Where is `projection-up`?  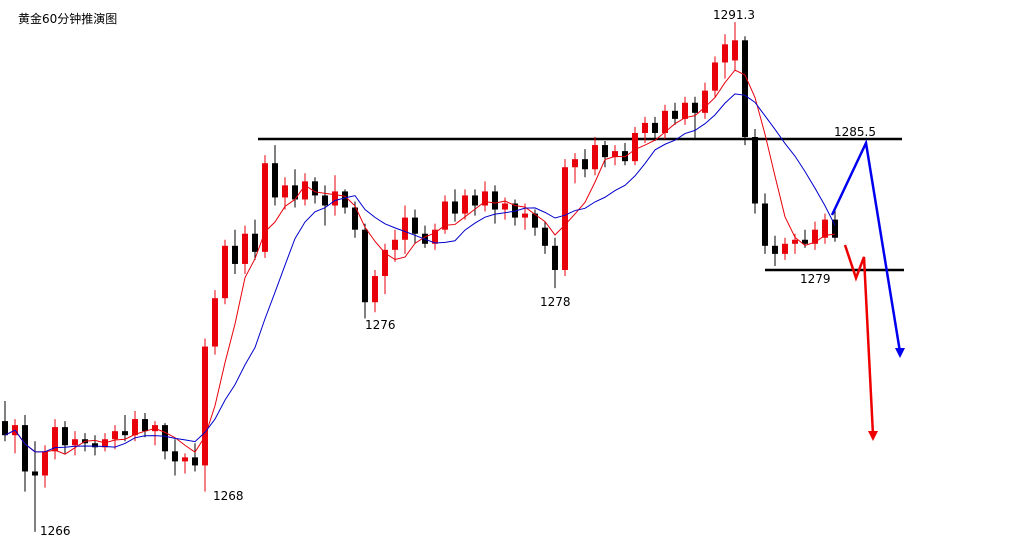
projection-up is located at coordinates (866, 245).